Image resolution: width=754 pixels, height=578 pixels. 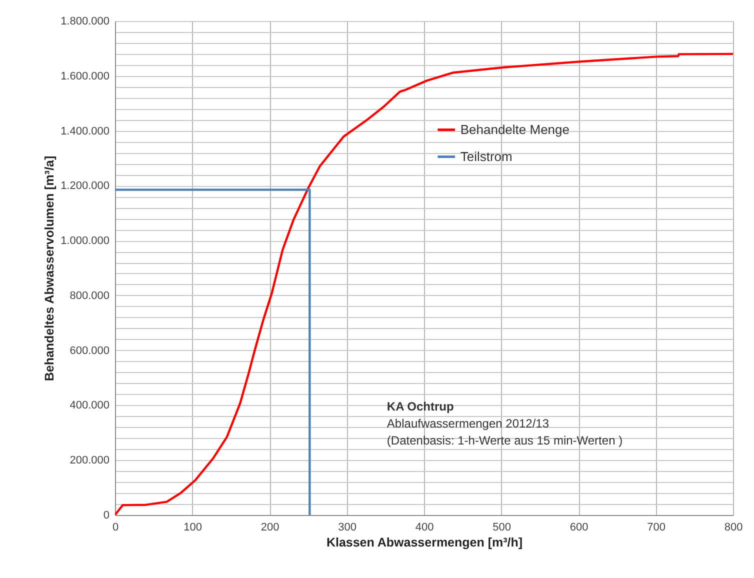 What do you see at coordinates (115, 528) in the screenshot?
I see `x-tick-label: 0` at bounding box center [115, 528].